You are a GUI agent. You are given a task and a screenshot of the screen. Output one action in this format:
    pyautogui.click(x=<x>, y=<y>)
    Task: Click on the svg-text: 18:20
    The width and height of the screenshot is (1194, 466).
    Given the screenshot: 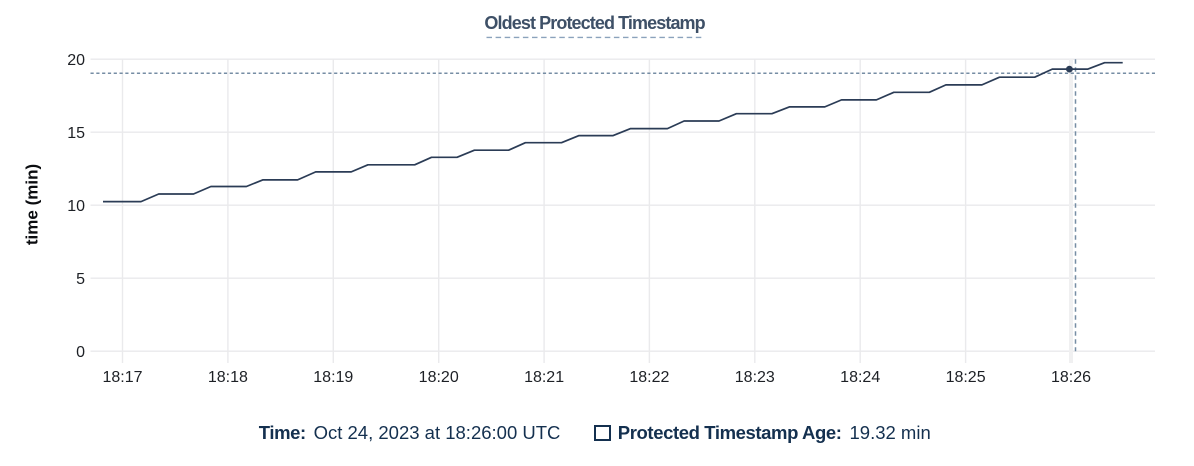 What is the action you would take?
    pyautogui.click(x=439, y=377)
    